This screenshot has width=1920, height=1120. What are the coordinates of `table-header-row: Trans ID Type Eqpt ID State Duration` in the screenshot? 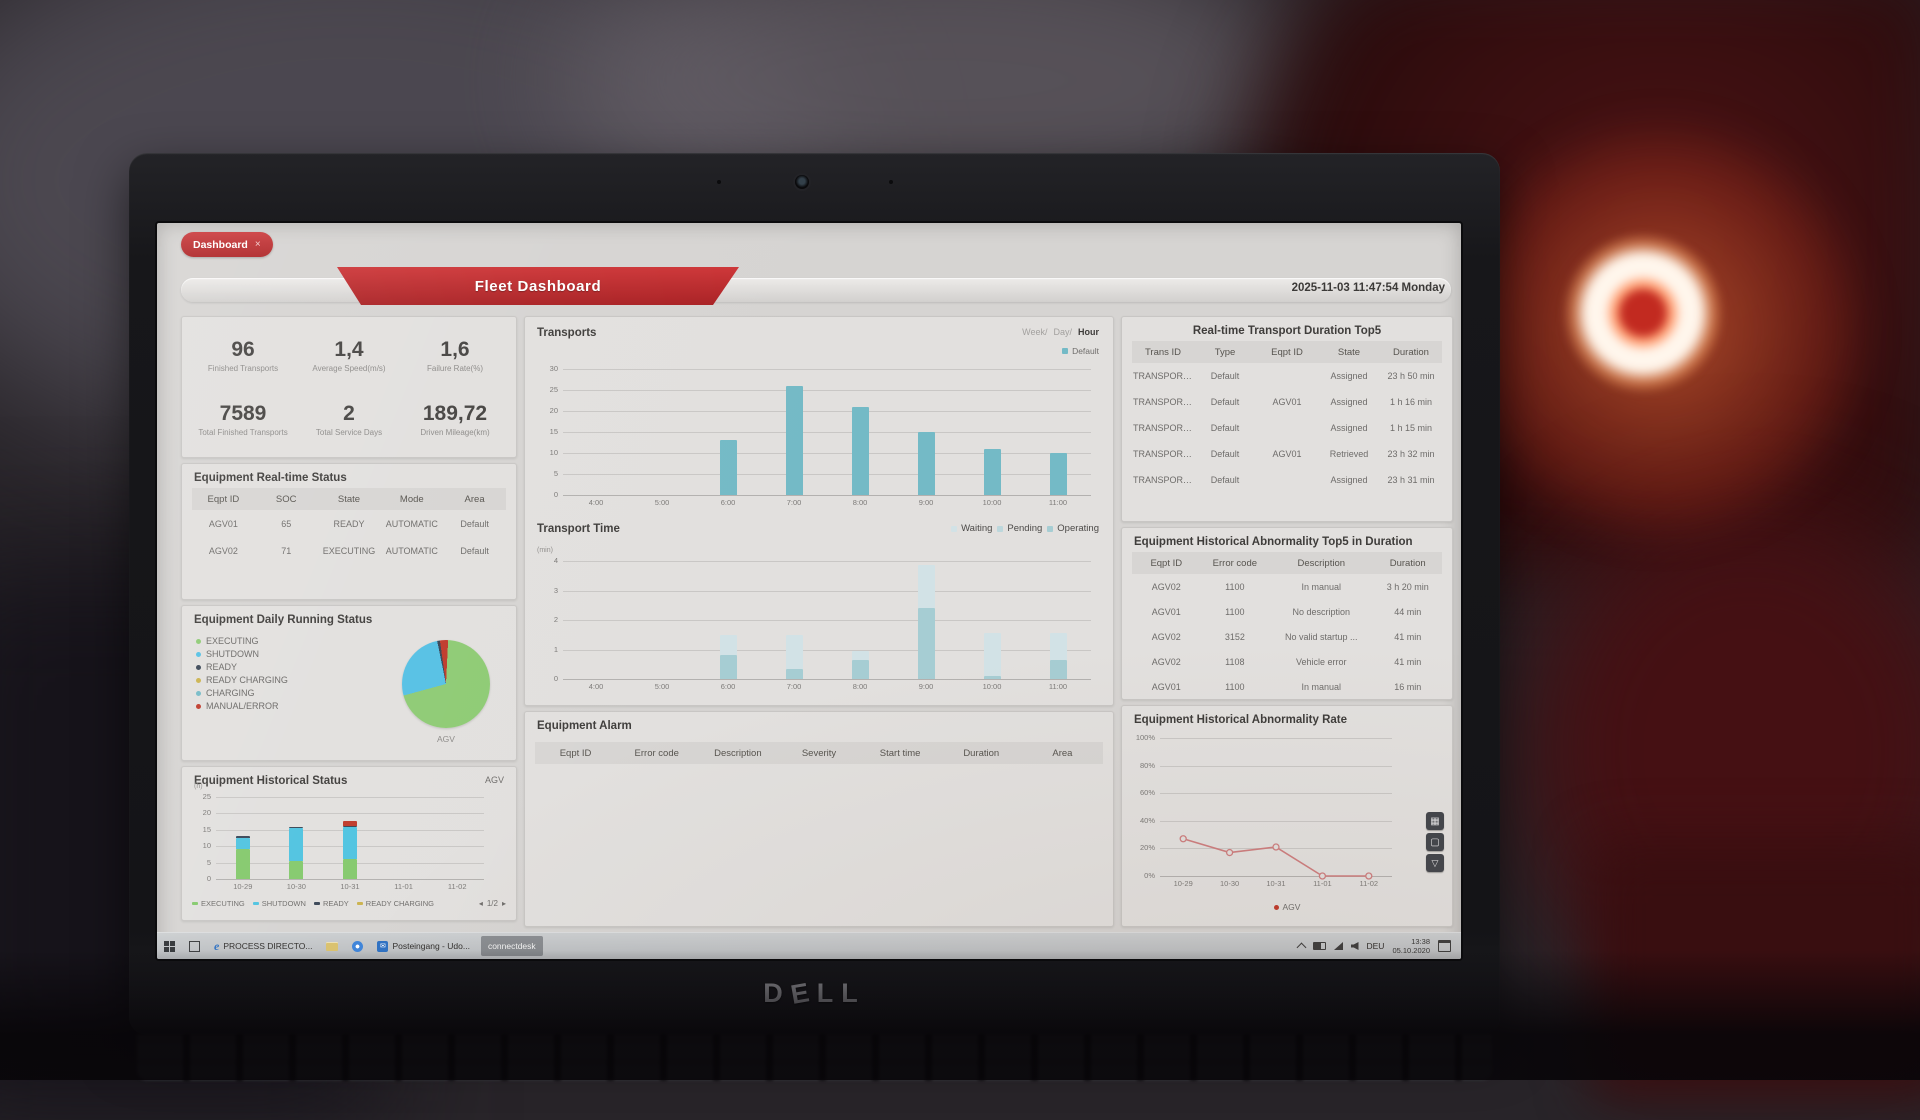 It's located at (1287, 352).